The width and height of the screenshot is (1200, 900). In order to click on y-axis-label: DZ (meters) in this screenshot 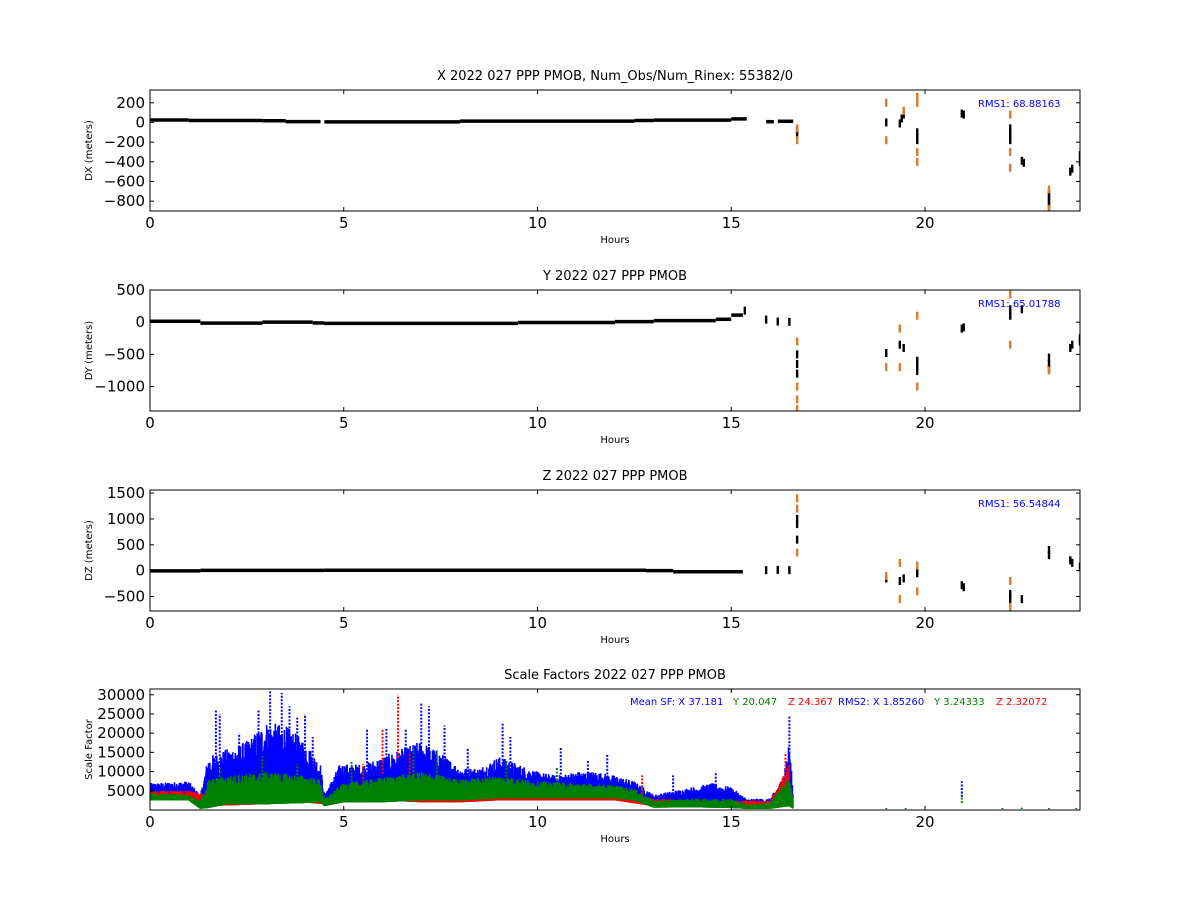, I will do `click(89, 550)`.